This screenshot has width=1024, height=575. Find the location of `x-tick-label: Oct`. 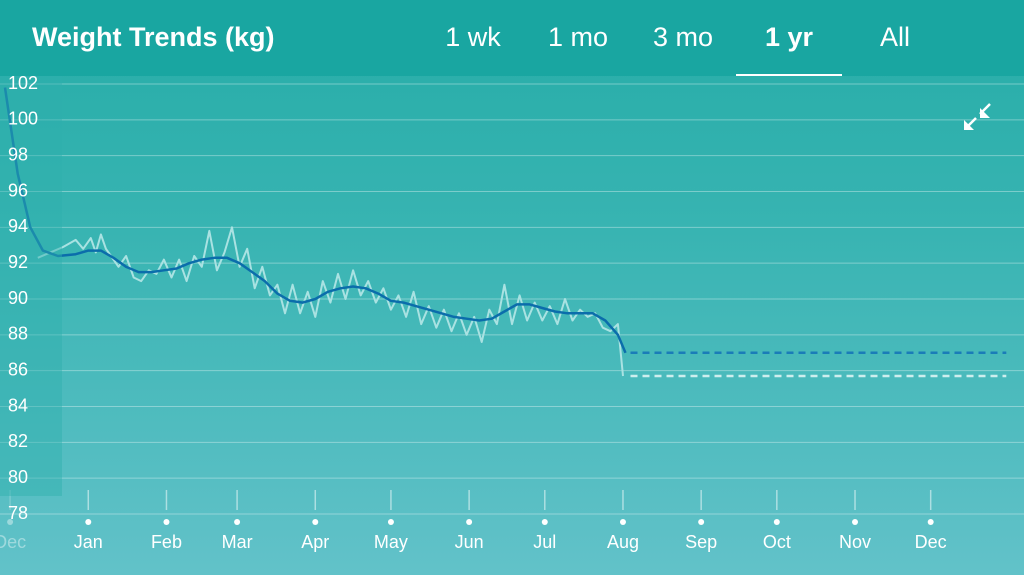

x-tick-label: Oct is located at coordinates (777, 542).